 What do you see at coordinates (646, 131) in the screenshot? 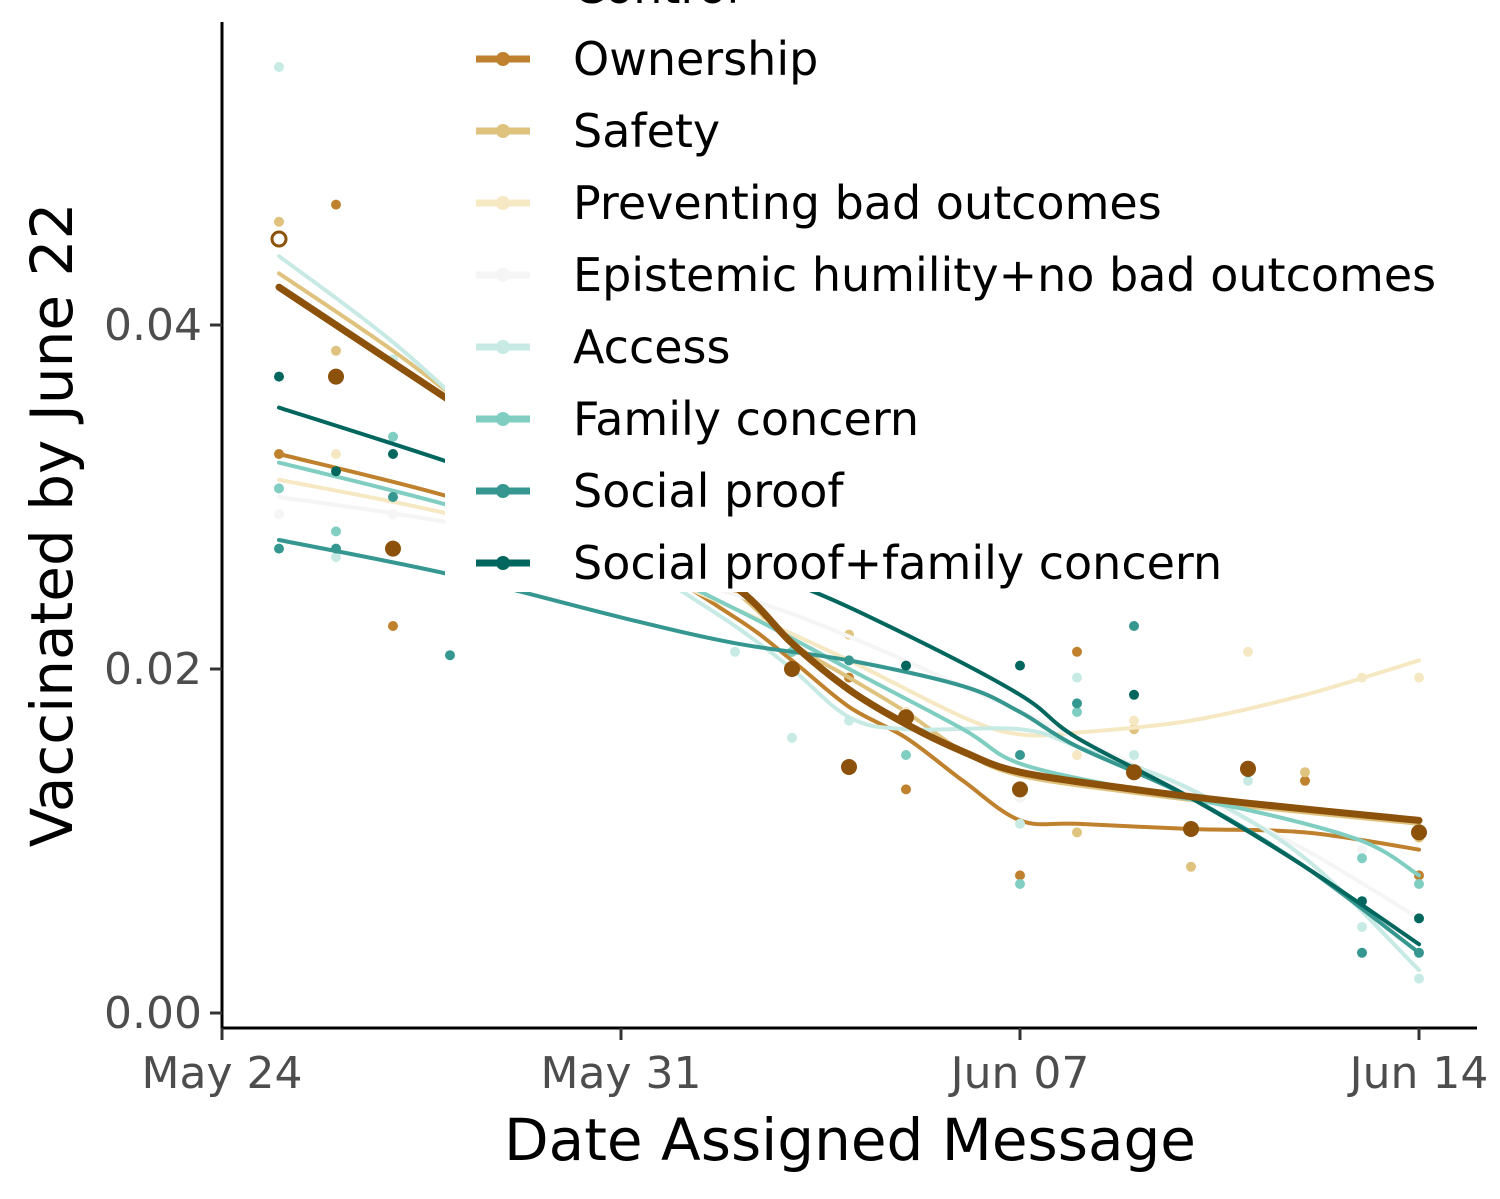
I see `legend-label: Safety` at bounding box center [646, 131].